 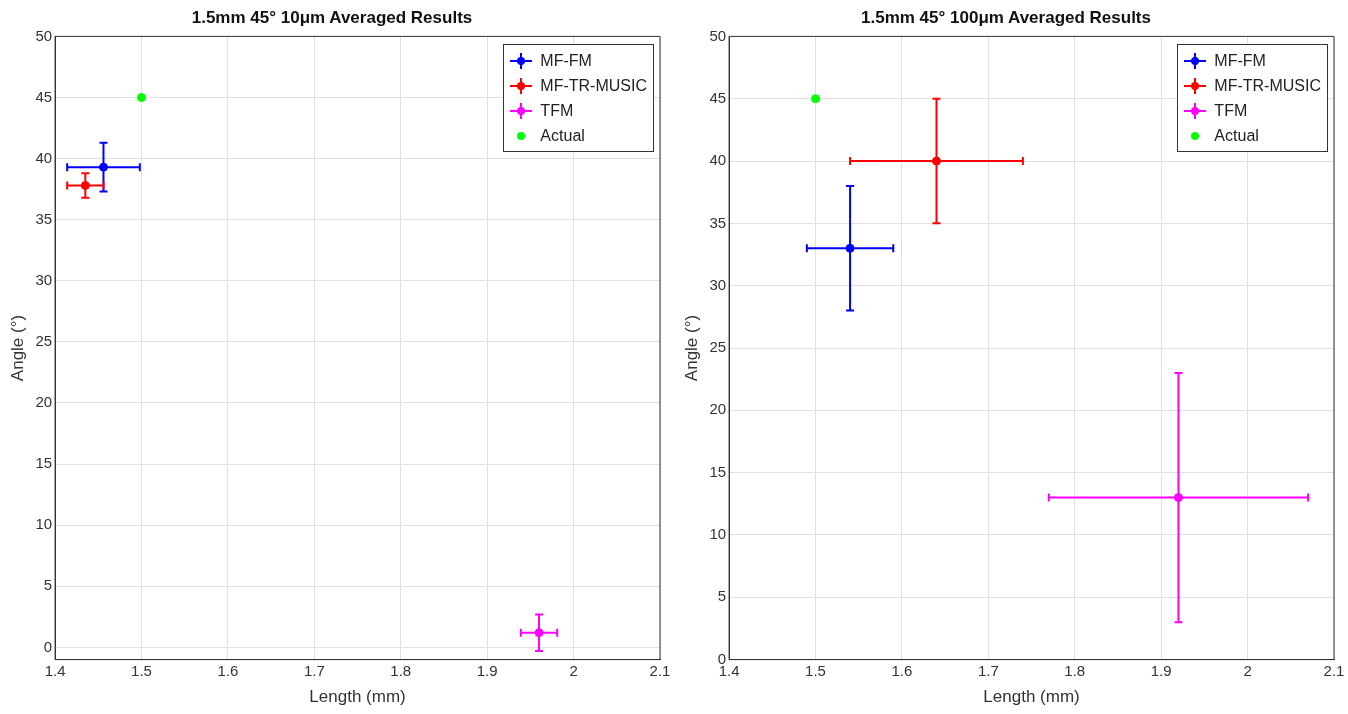 What do you see at coordinates (48, 646) in the screenshot?
I see `y-tick-label: 0` at bounding box center [48, 646].